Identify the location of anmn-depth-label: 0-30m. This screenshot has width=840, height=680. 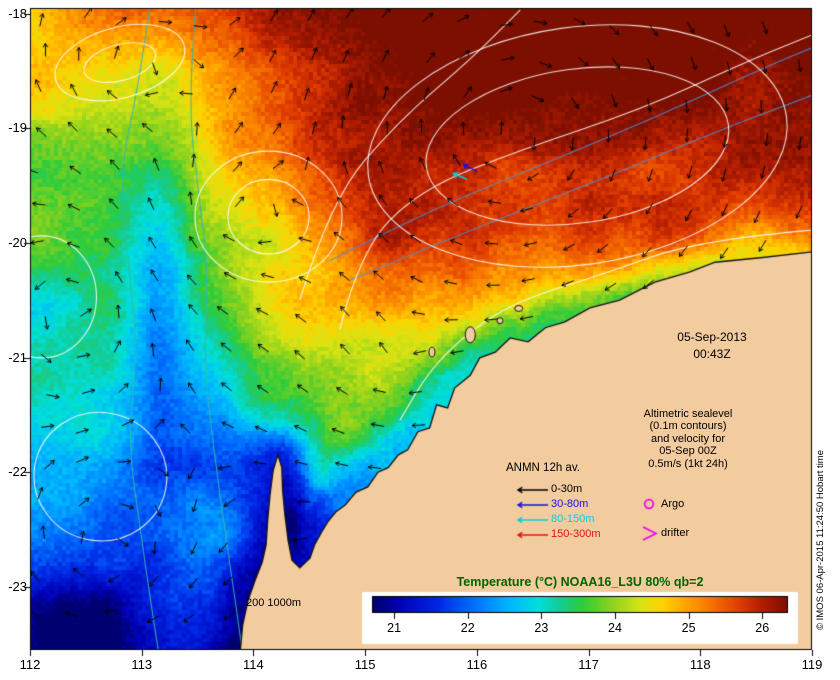
(567, 489).